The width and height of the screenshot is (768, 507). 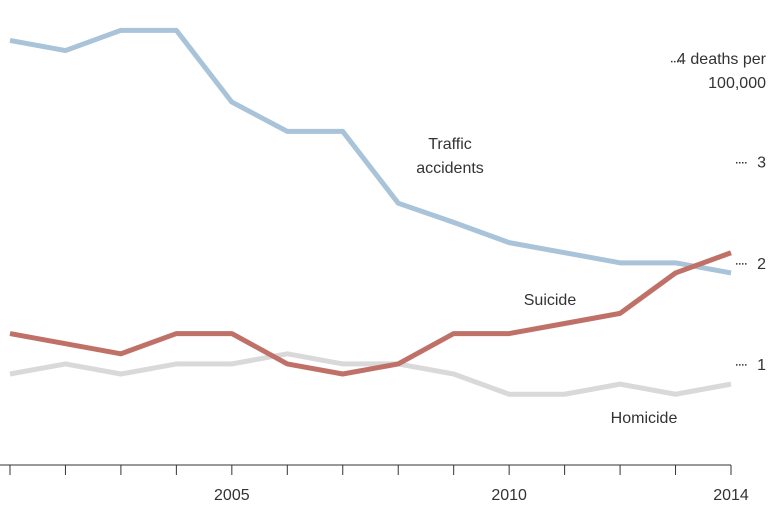 What do you see at coordinates (761, 264) in the screenshot?
I see `y-tick-label: 2` at bounding box center [761, 264].